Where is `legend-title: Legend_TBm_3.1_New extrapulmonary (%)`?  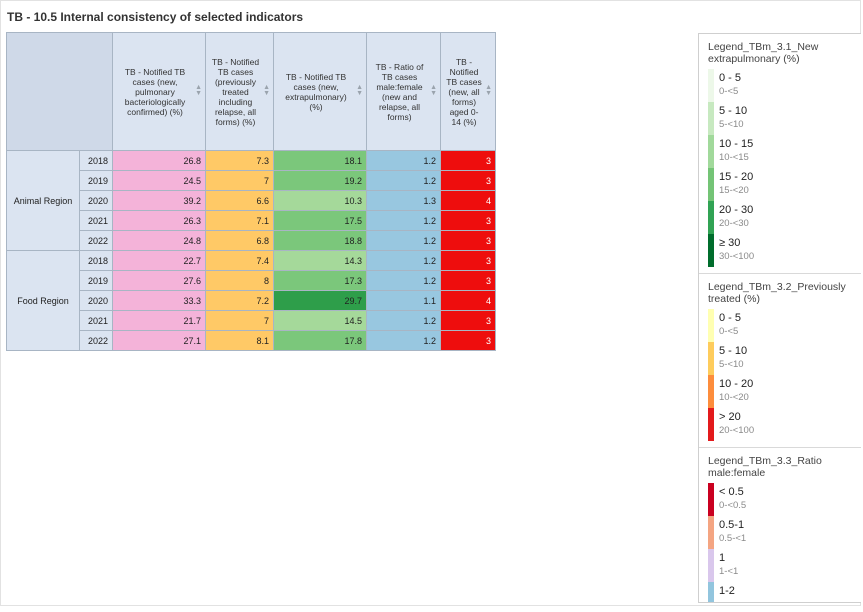 legend-title: Legend_TBm_3.1_New extrapulmonary (%) is located at coordinates (763, 53).